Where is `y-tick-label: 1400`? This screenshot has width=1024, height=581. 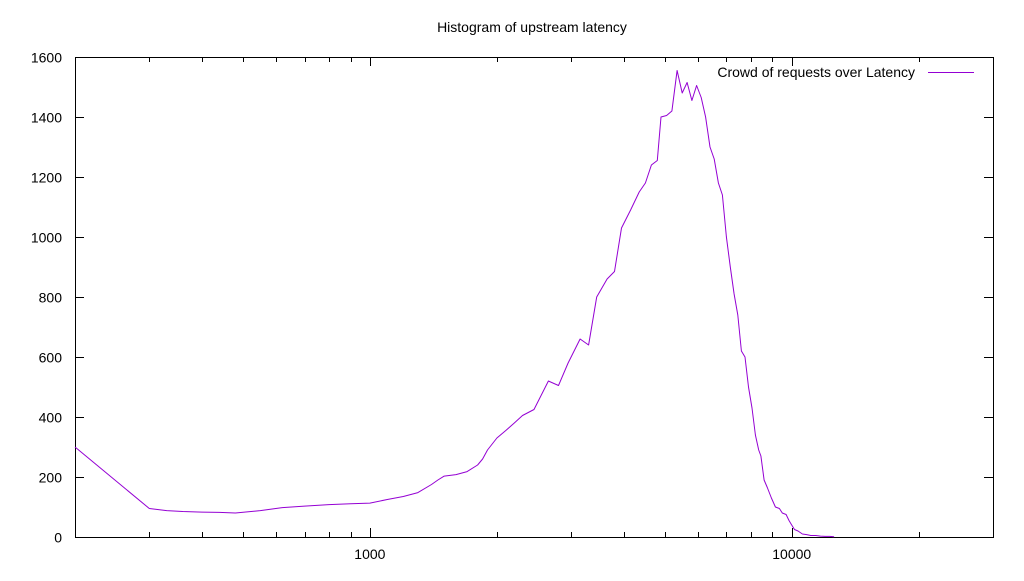 y-tick-label: 1400 is located at coordinates (46, 118).